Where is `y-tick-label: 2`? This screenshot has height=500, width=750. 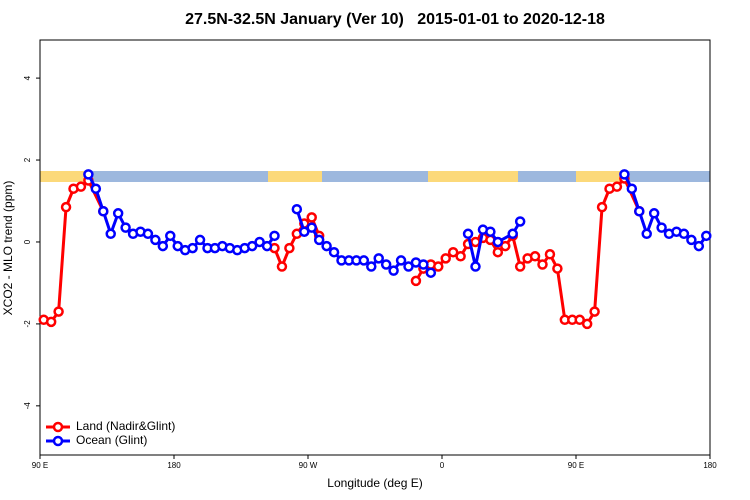
y-tick-label: 2 is located at coordinates (27, 159).